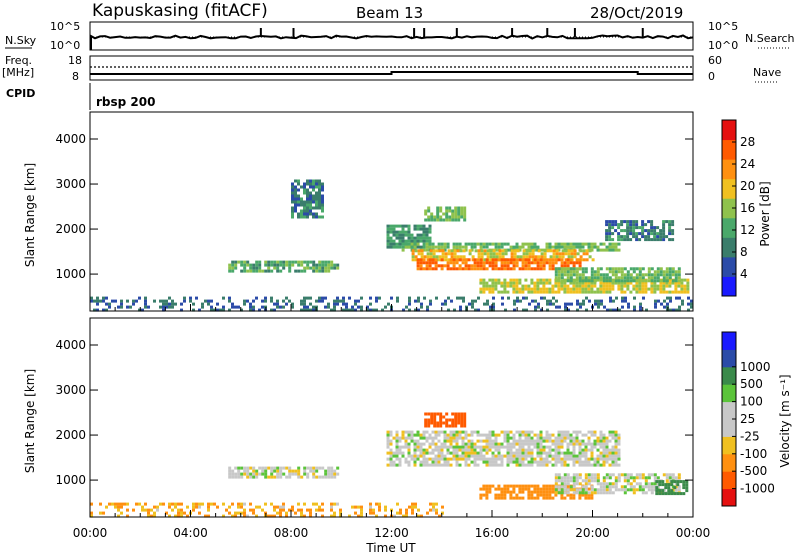 This screenshot has width=800, height=554. Describe the element at coordinates (20, 93) in the screenshot. I see `cpid-label: CPID` at that location.